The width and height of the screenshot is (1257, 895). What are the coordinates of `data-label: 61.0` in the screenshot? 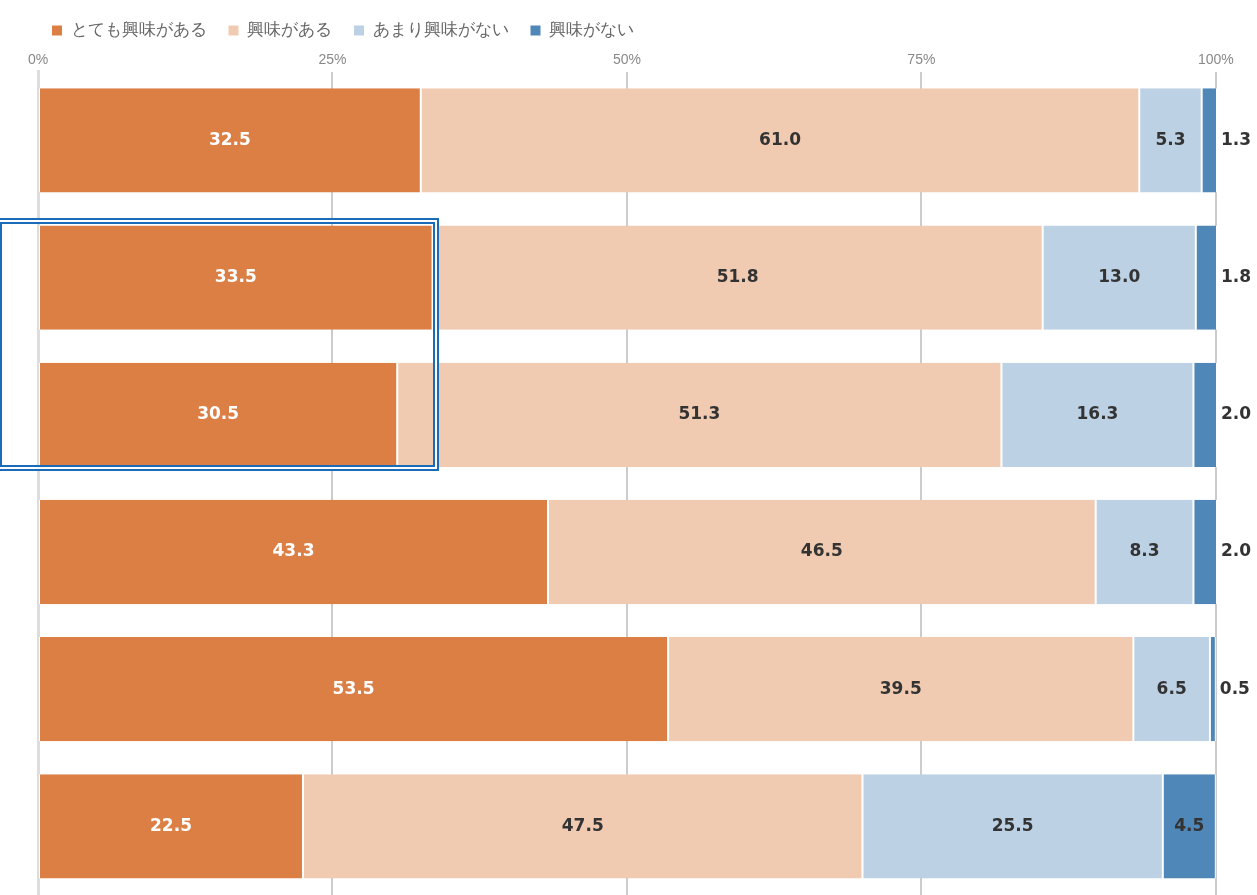 It's located at (780, 138).